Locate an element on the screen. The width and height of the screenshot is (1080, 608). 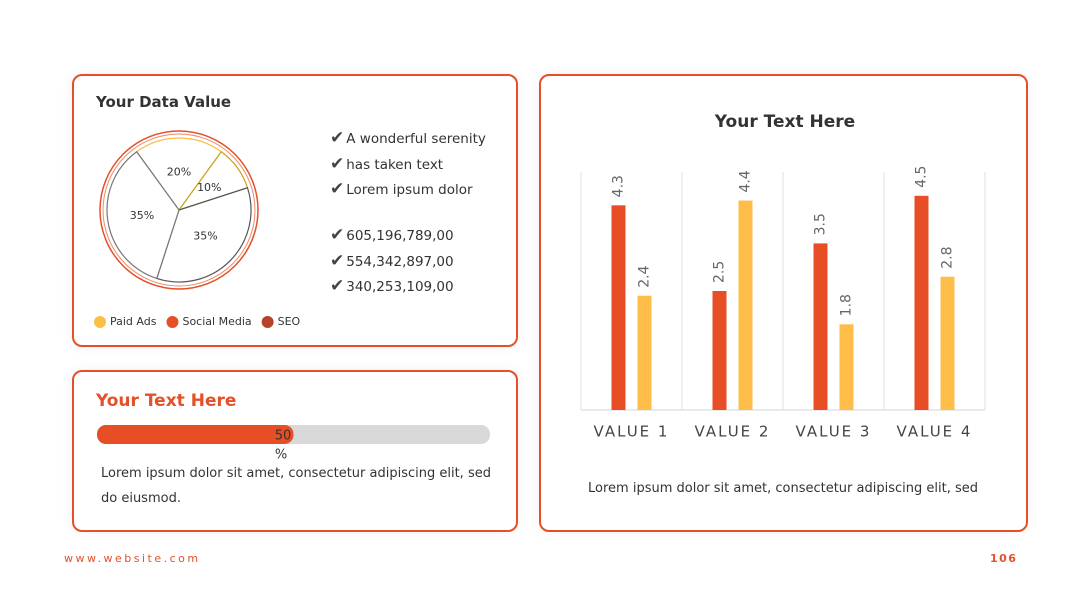
check-item: 340,253,109,00 is located at coordinates (392, 287).